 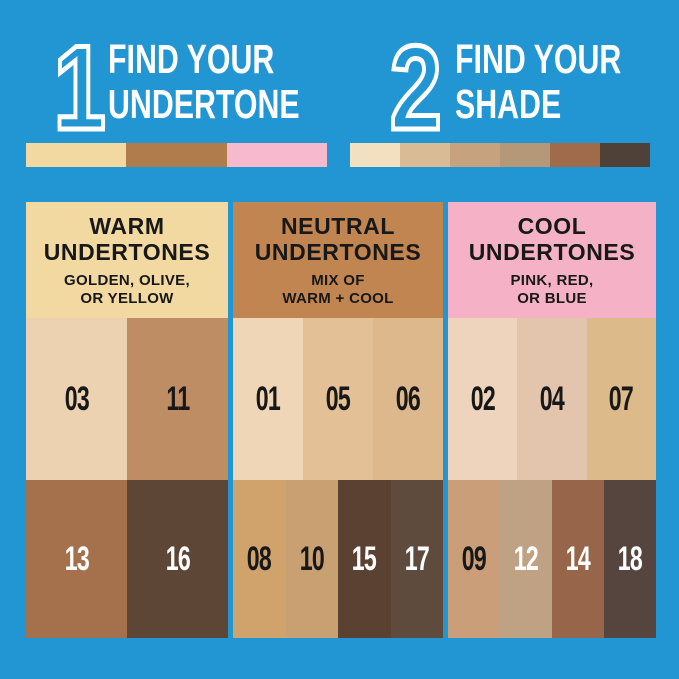 I want to click on shade-number: 03, so click(x=76, y=398).